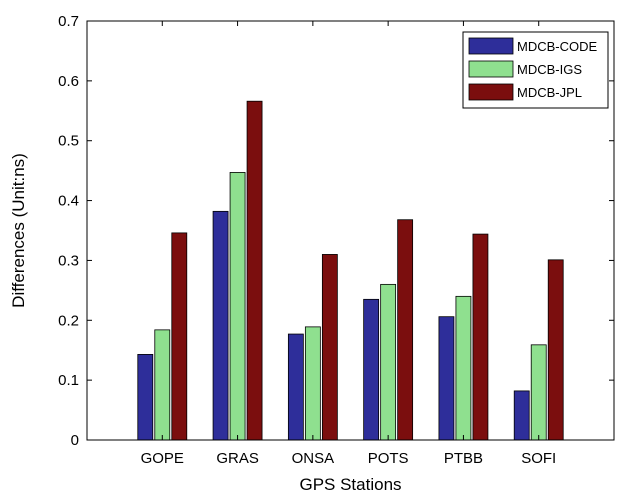  What do you see at coordinates (162, 385) in the screenshot?
I see `bar-mdcb-igs-gope` at bounding box center [162, 385].